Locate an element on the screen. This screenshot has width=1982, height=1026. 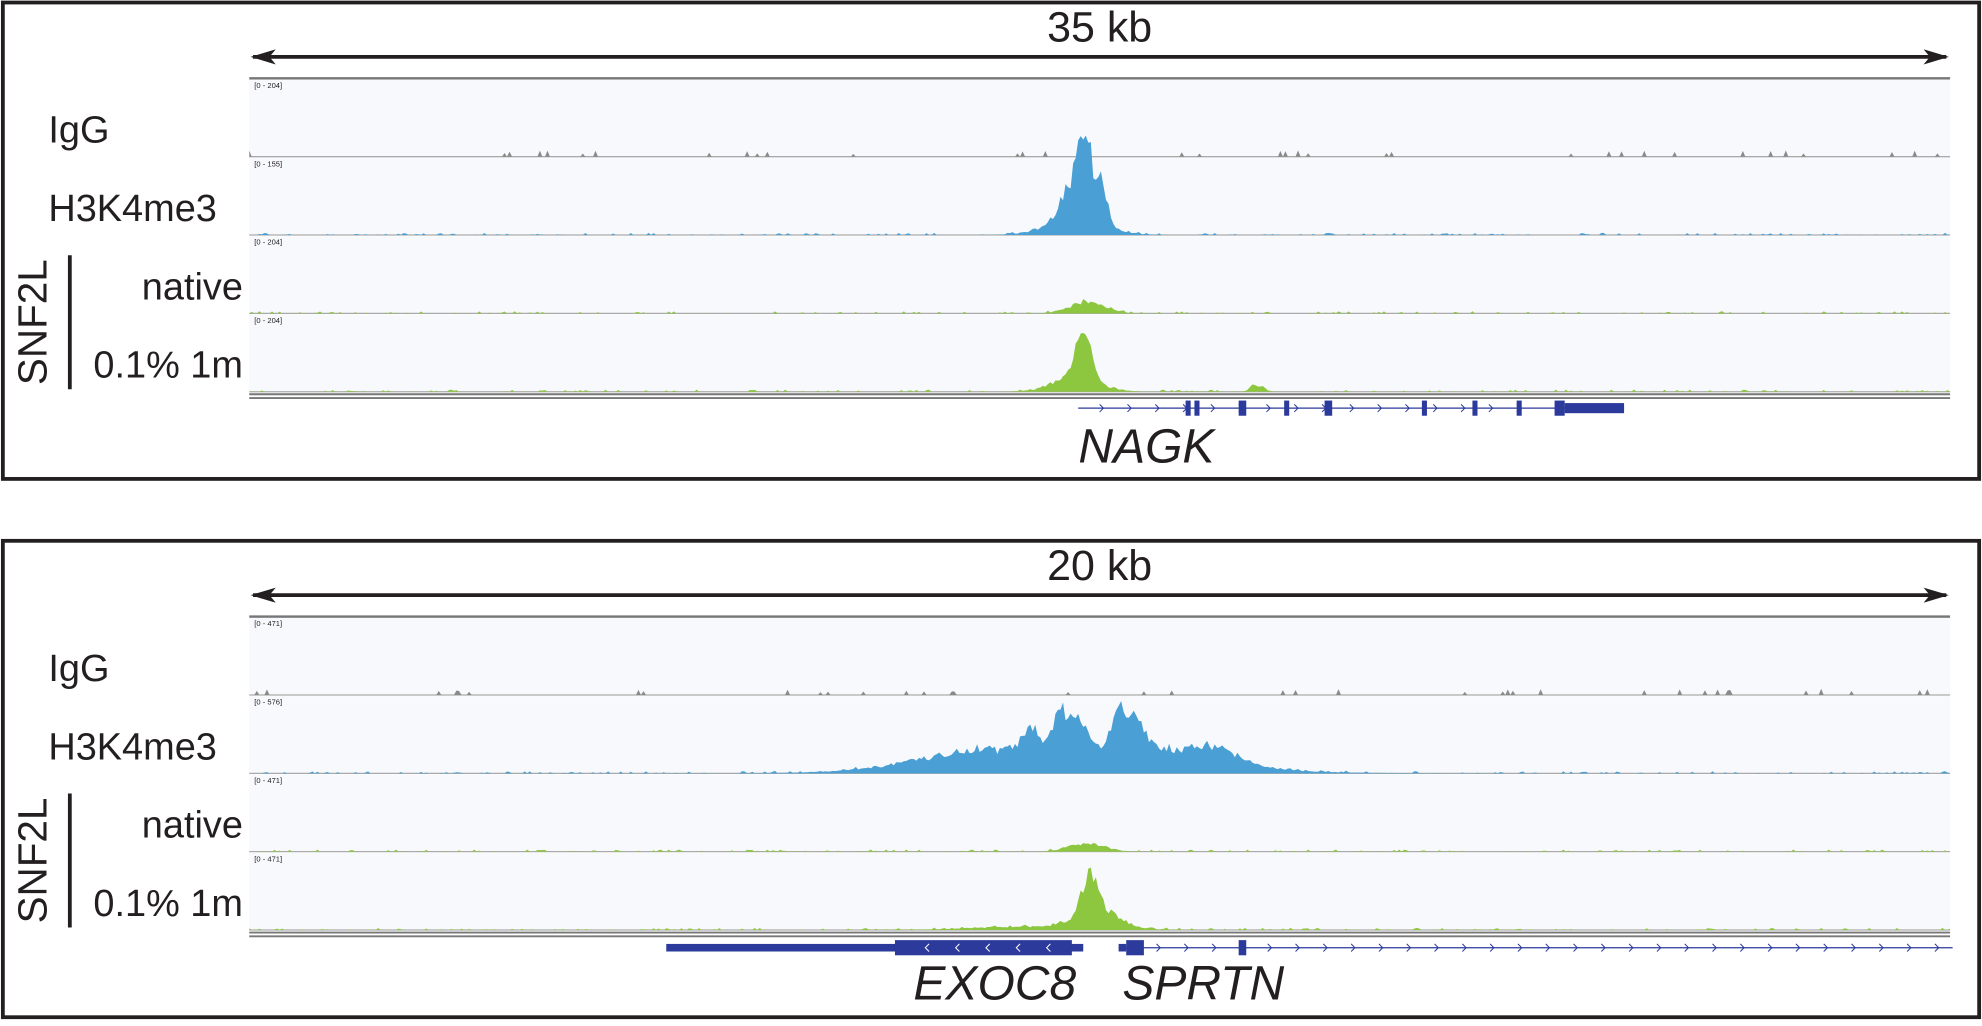
track-range: [0 - 576] is located at coordinates (268, 702).